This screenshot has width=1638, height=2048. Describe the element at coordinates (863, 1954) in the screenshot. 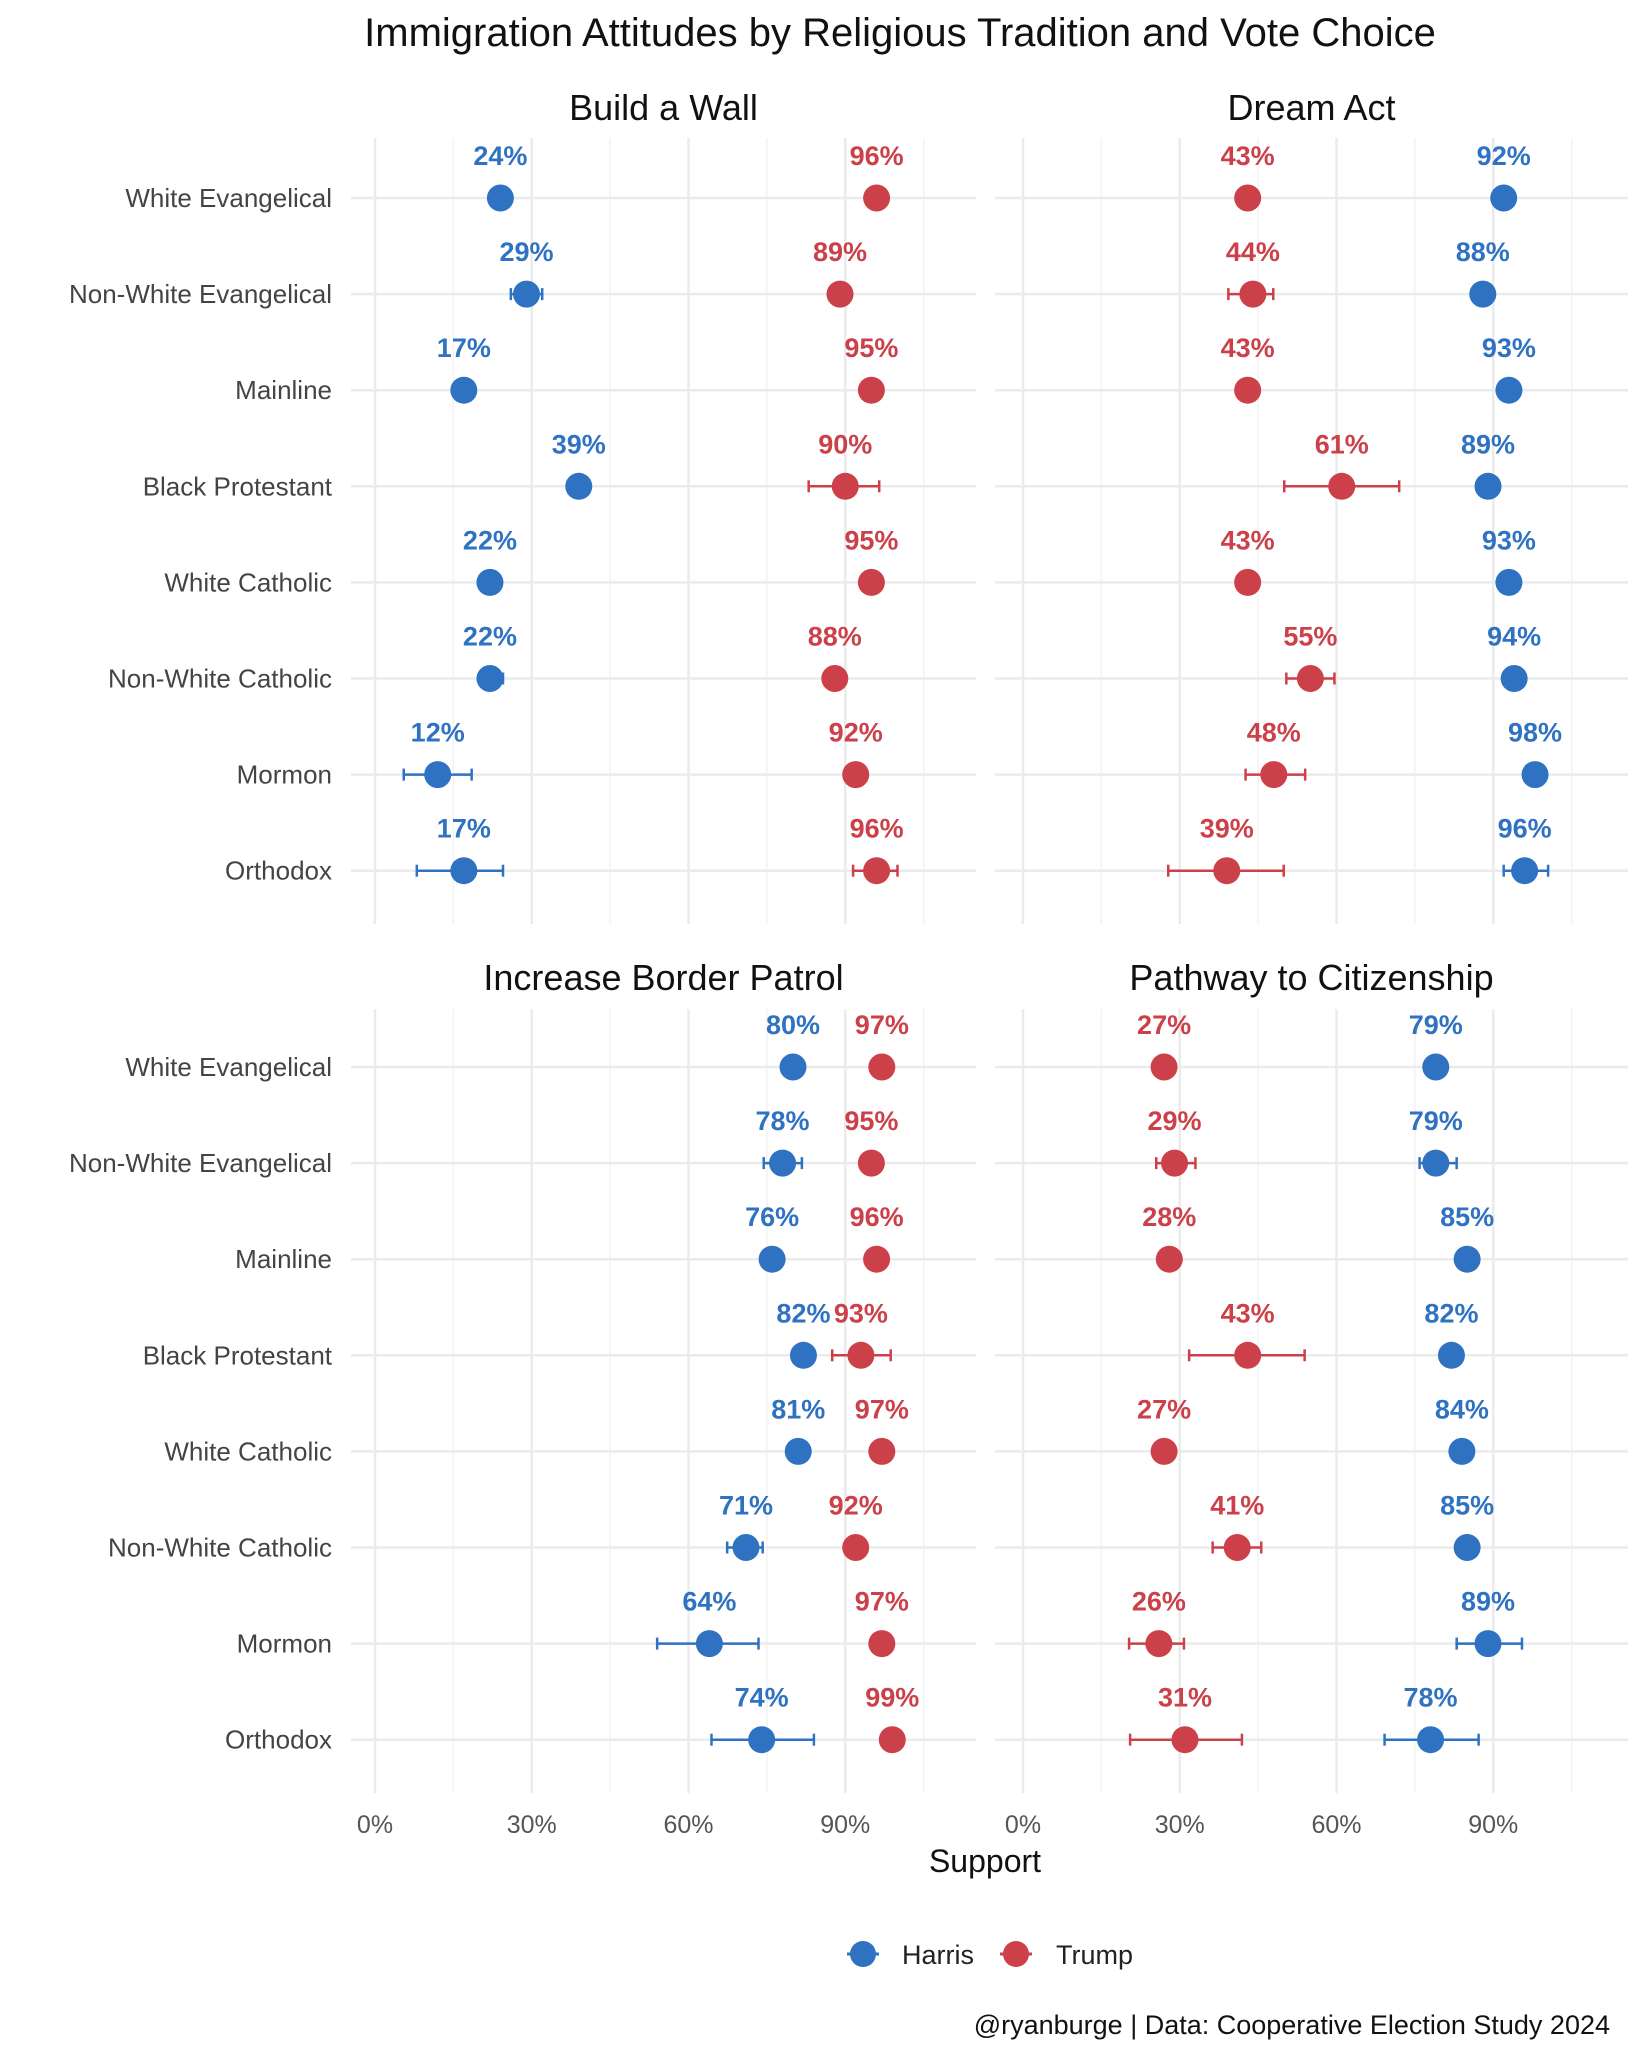

I see `legend-harris-marker` at that location.